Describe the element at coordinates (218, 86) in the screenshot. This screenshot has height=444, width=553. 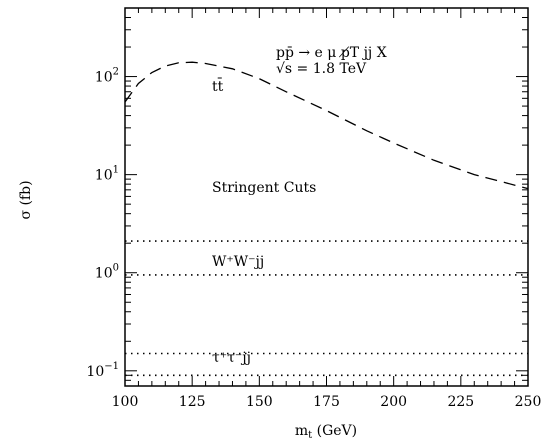
I see `ttbar-label: tt̄` at that location.